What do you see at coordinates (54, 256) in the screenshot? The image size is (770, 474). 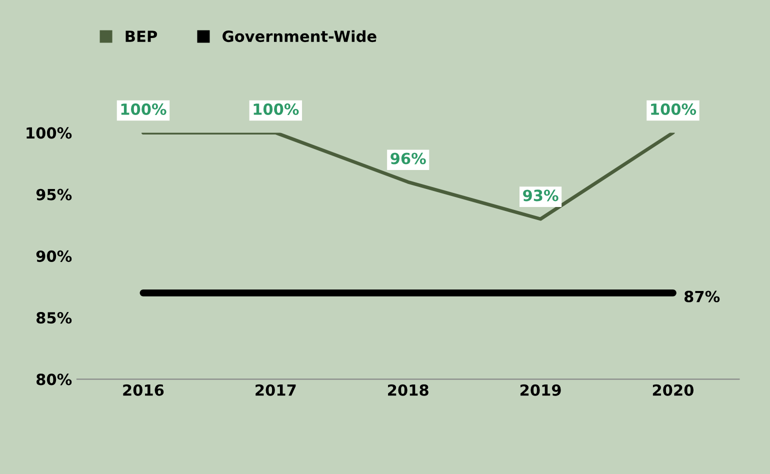 I see `y-tick-label: 90%` at bounding box center [54, 256].